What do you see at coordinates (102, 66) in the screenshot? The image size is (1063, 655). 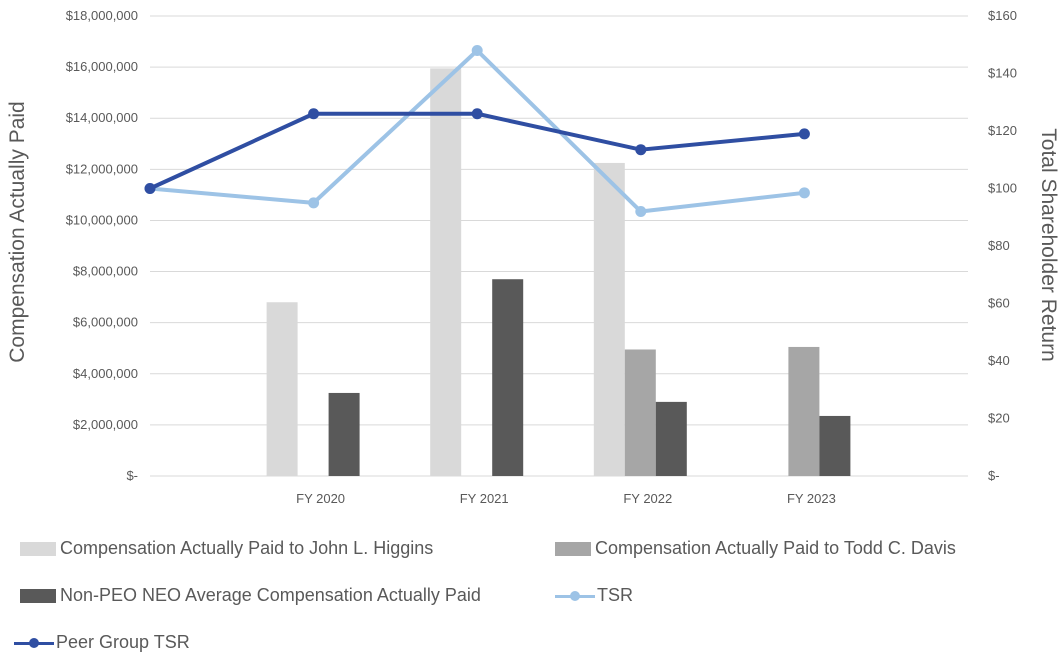 I see `left-tick-label: $16,000,000` at bounding box center [102, 66].